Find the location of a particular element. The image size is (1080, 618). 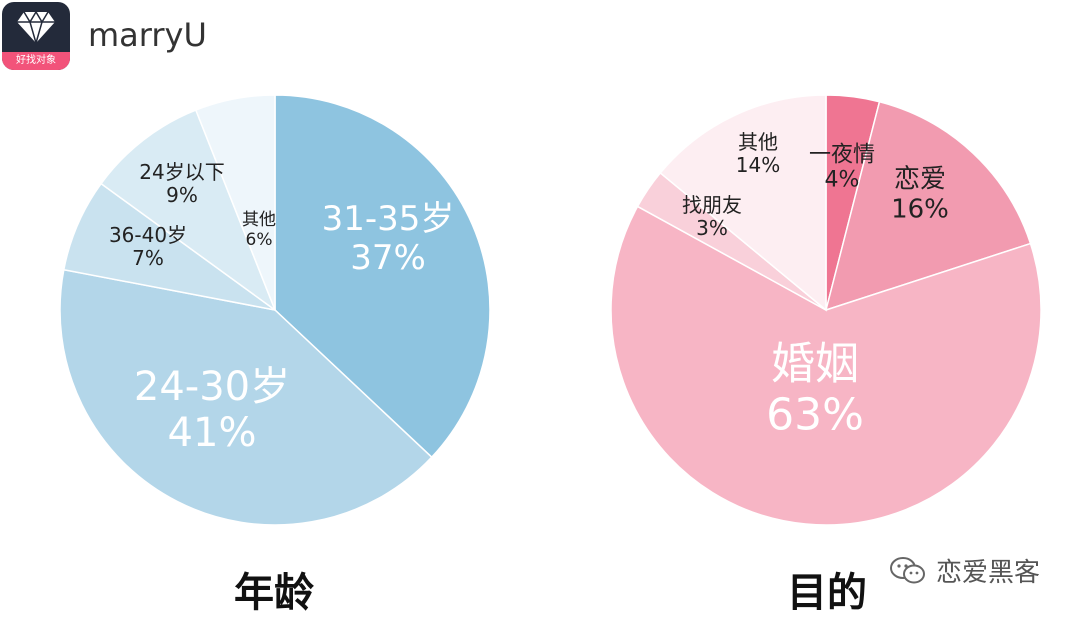

app-name: marryU is located at coordinates (147, 35).